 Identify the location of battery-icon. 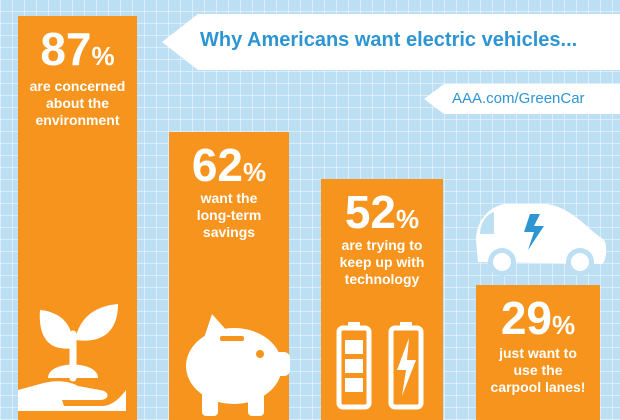
(354, 366).